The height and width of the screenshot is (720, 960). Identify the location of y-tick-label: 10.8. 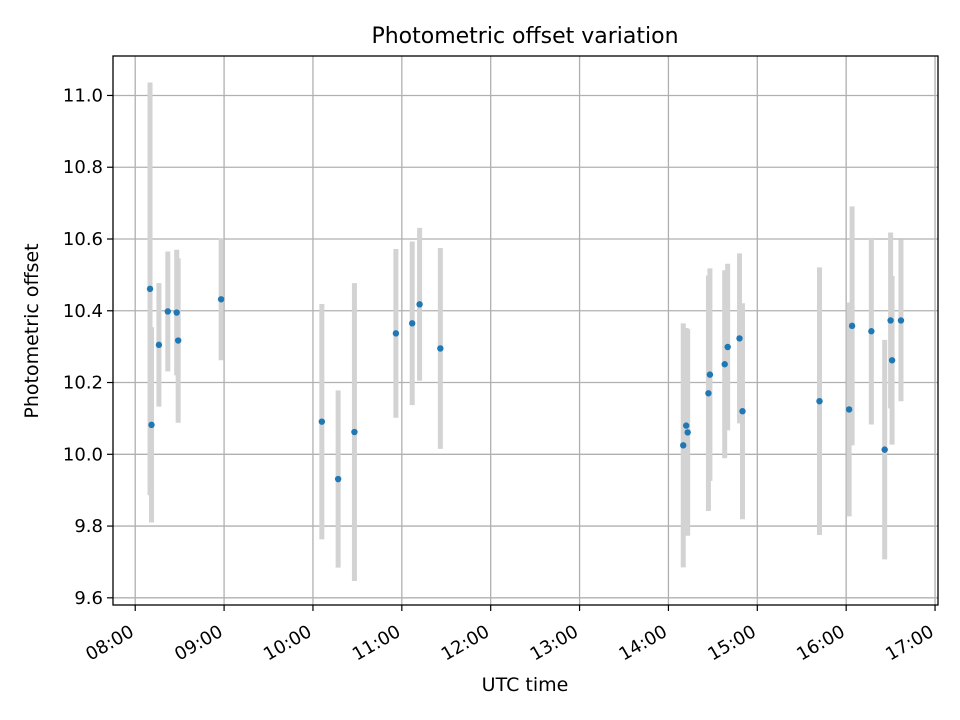
(83, 167).